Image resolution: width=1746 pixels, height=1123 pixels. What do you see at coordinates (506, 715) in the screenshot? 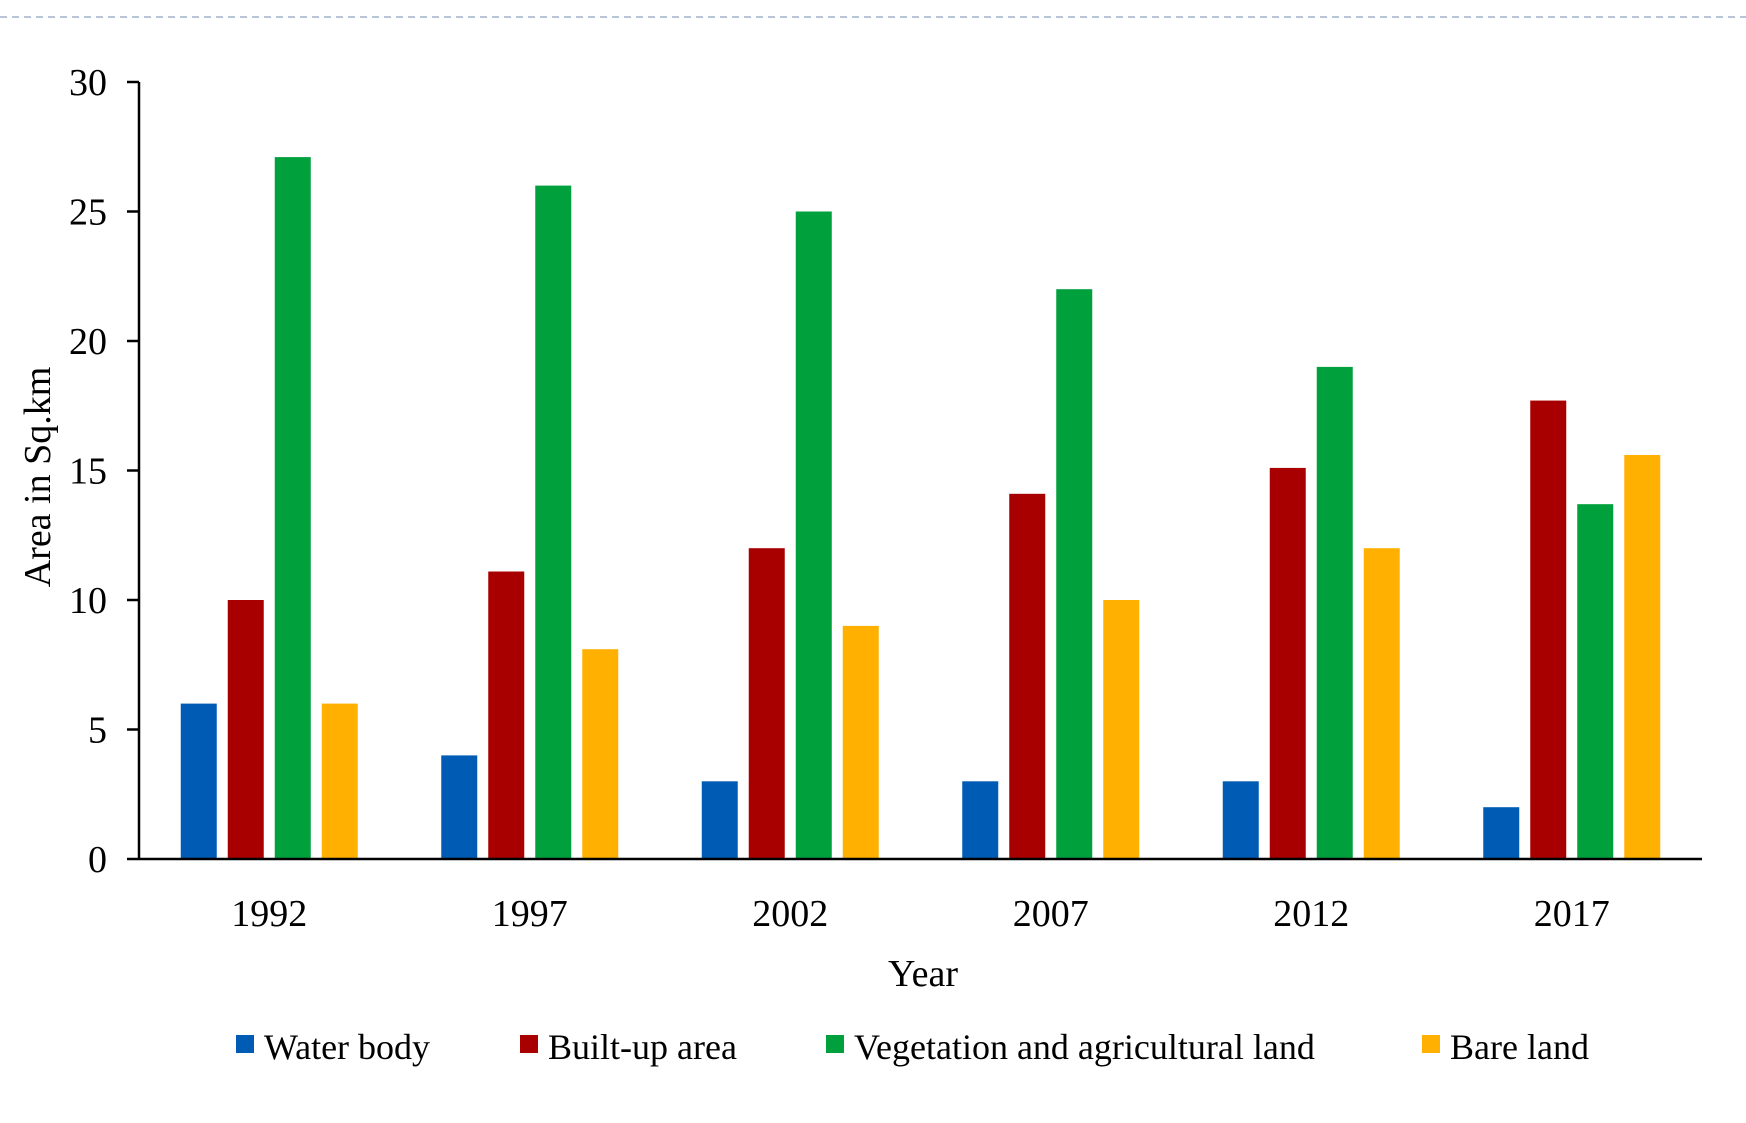
I see `bar-built-up-area-1997` at bounding box center [506, 715].